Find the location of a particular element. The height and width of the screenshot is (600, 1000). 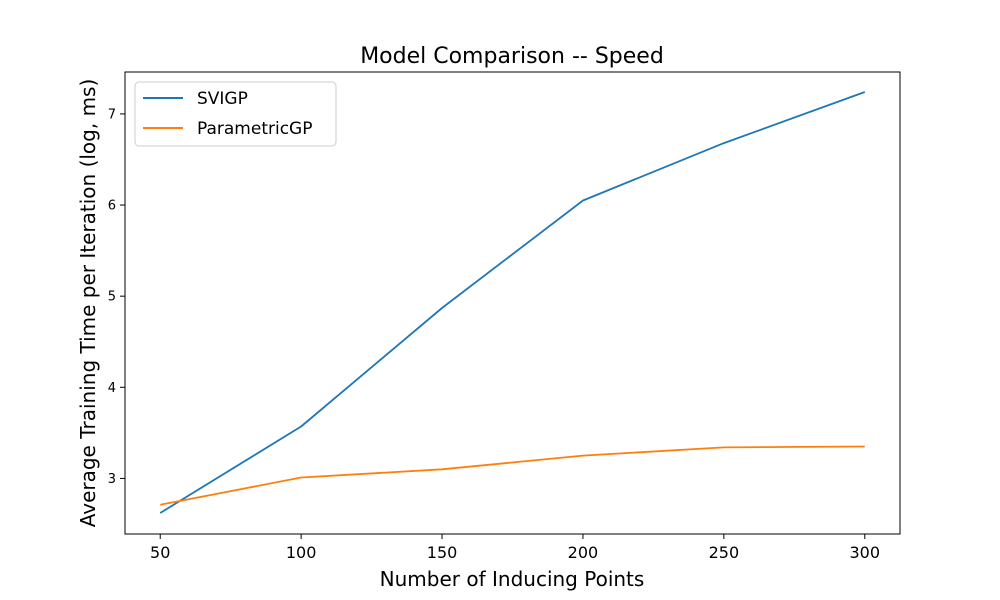

legend-label: ParametricGP is located at coordinates (254, 129).